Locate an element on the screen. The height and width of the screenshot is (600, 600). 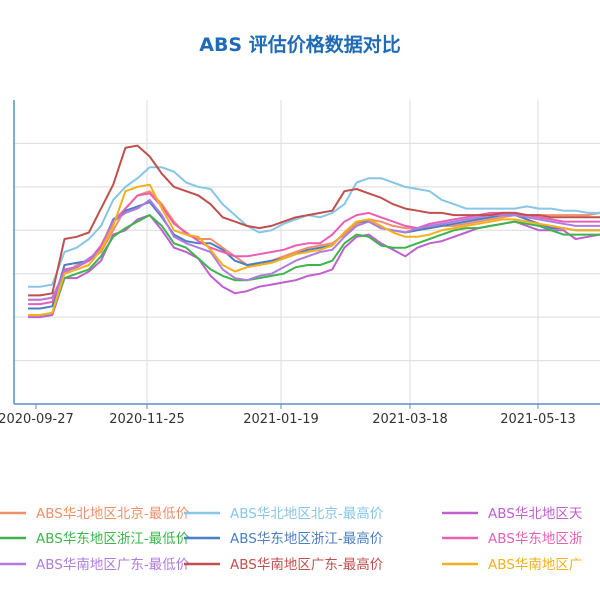
legend-item: ABS华北地区北京-最低价 is located at coordinates (113, 514).